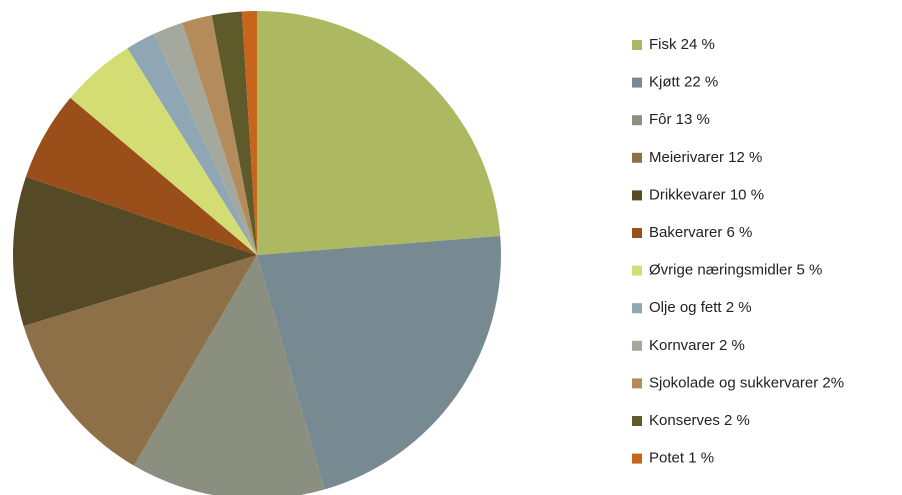  I want to click on legend-label: Sjokolade og sukkervarer 2%, so click(746, 382).